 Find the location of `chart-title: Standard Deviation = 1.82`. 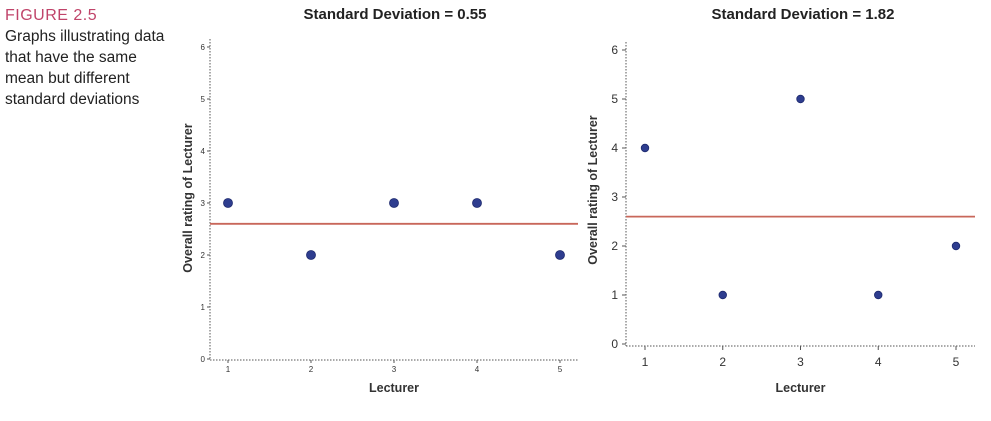

chart-title: Standard Deviation = 1.82 is located at coordinates (803, 14).